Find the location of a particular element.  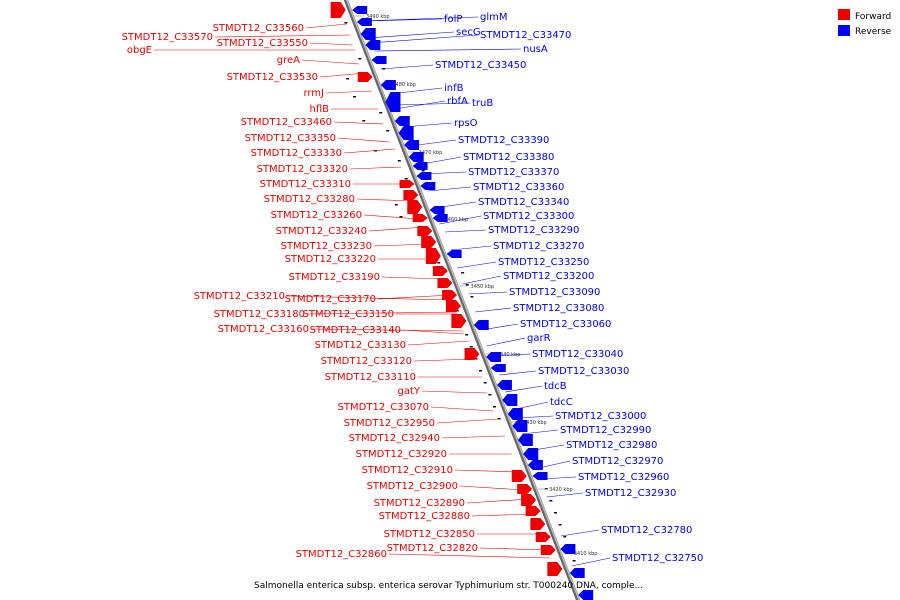

reverse-gene-label: STMDT12_C32990 is located at coordinates (605, 430).